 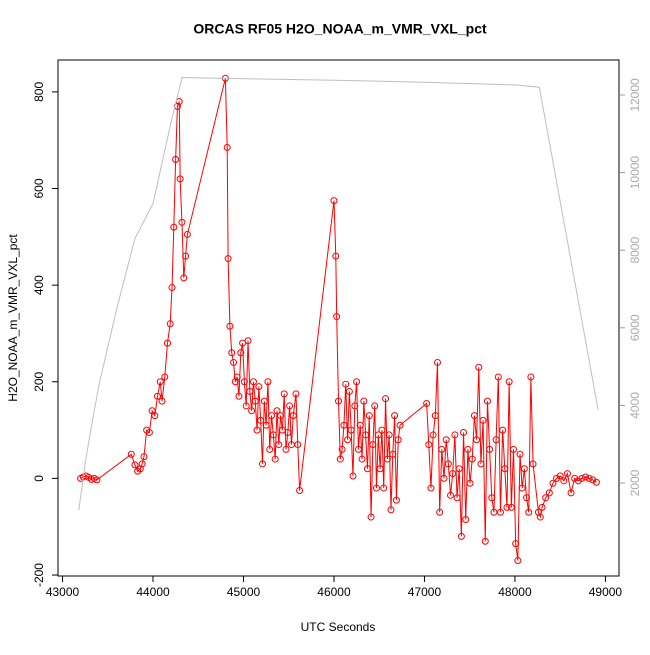 I want to click on x-axis-label: UTC Seconds, so click(x=338, y=627).